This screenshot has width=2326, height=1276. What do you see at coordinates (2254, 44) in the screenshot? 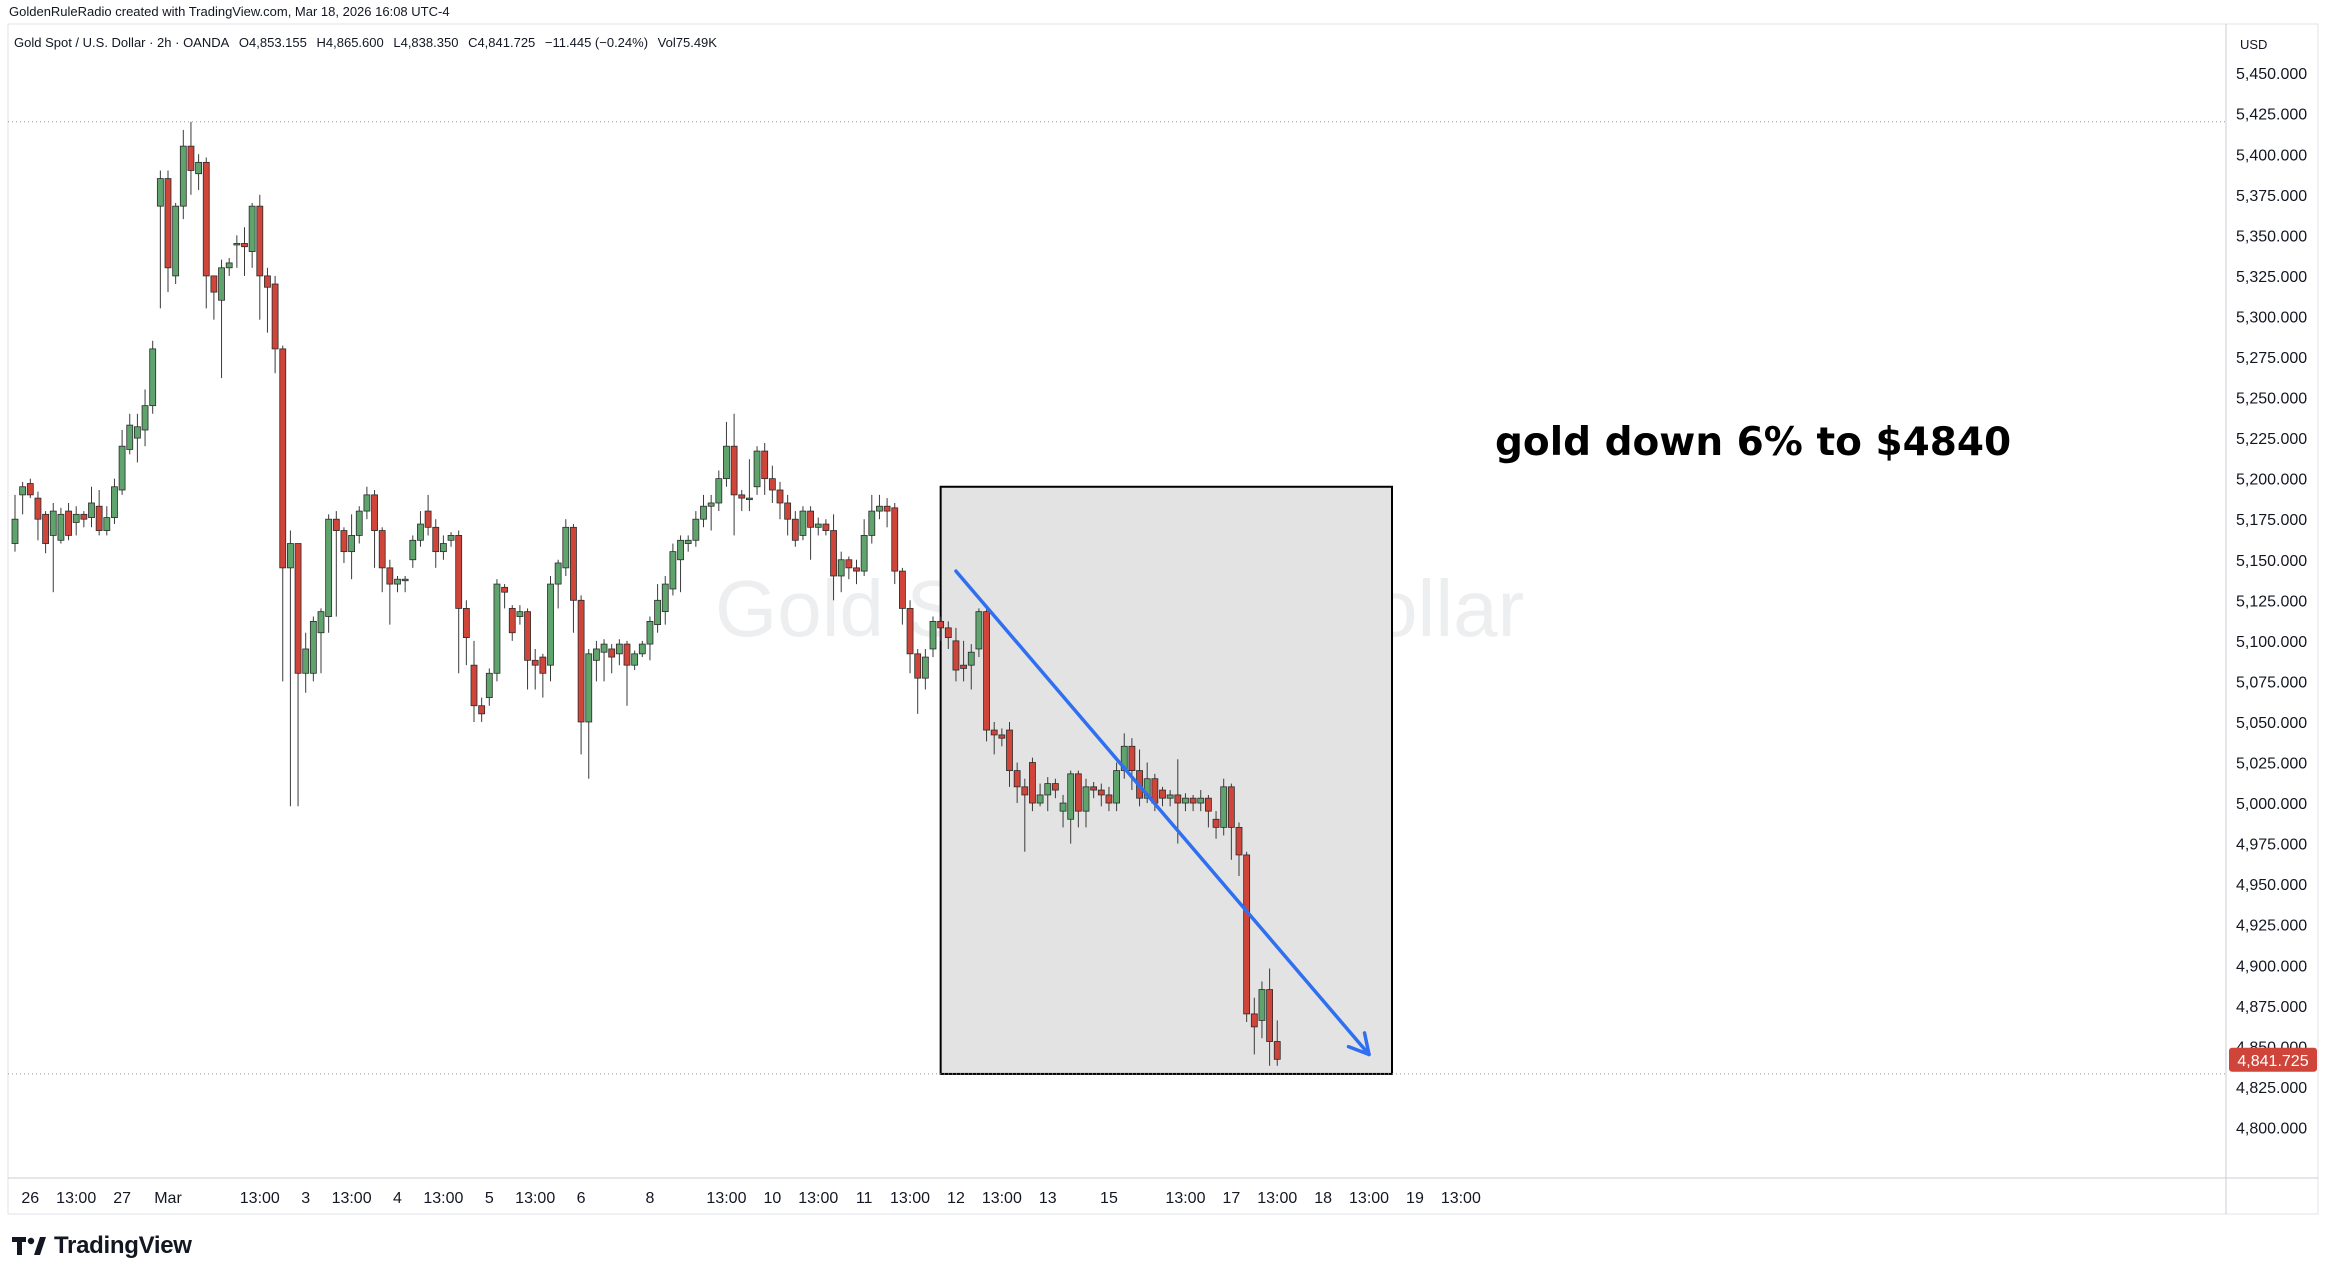
I see `currency-label: USD` at bounding box center [2254, 44].